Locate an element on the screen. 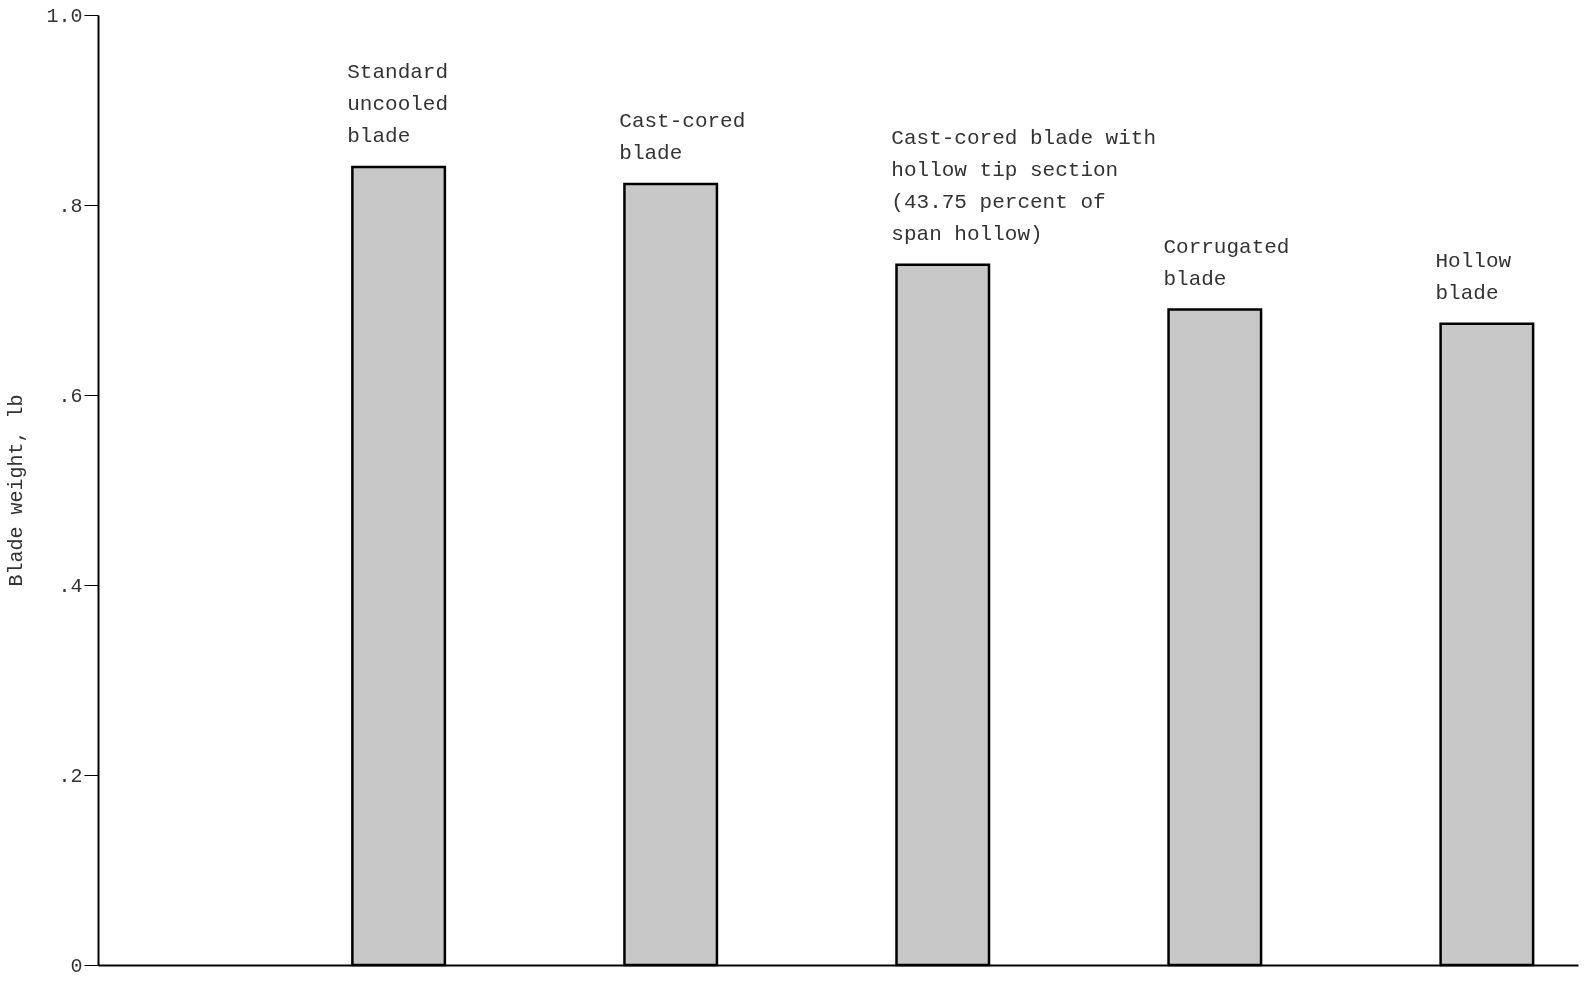 The height and width of the screenshot is (1001, 1585). y-tick-label: .8 is located at coordinates (70, 206).